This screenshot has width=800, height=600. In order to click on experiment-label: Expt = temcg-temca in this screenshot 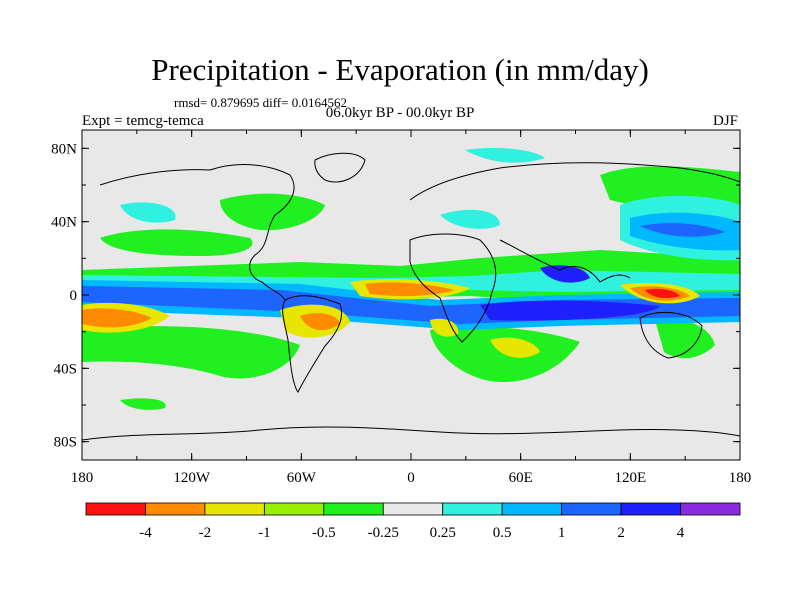, I will do `click(143, 121)`.